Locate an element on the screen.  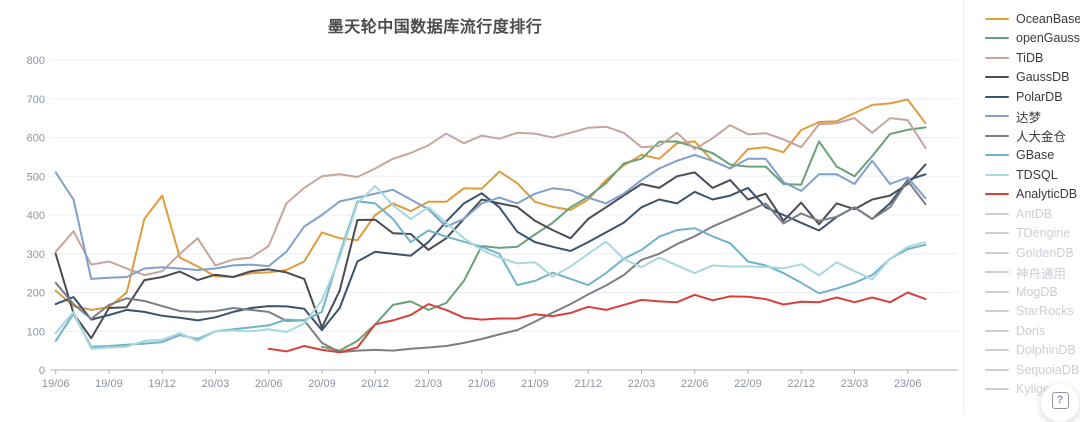
legend-label: GaussDB is located at coordinates (1043, 77).